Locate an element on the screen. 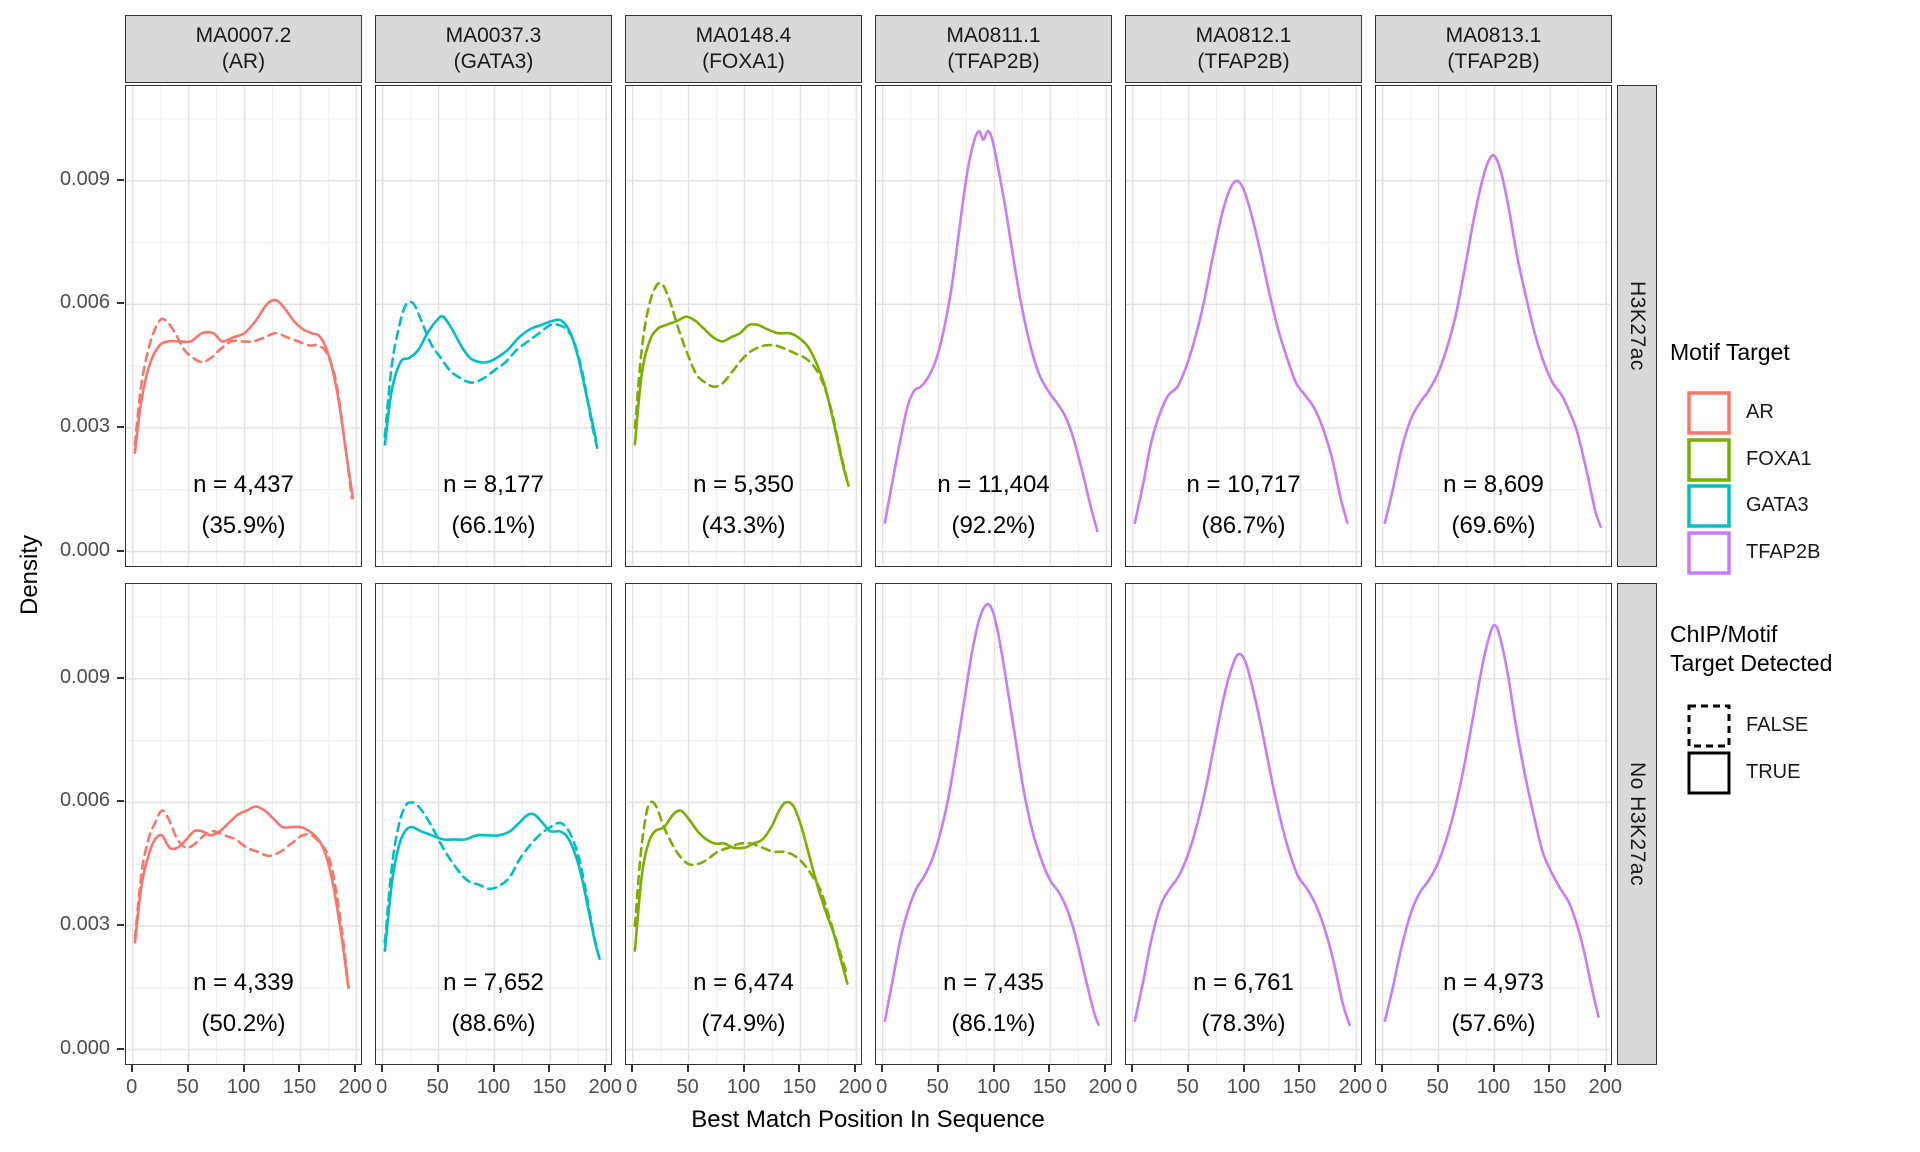  legend-key-AR is located at coordinates (1709, 413).